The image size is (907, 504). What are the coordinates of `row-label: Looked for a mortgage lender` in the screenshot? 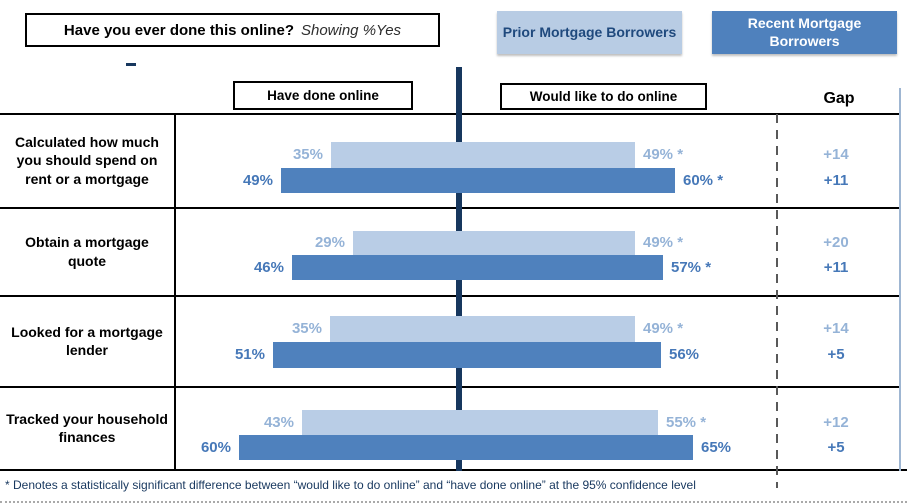 It's located at (87, 340).